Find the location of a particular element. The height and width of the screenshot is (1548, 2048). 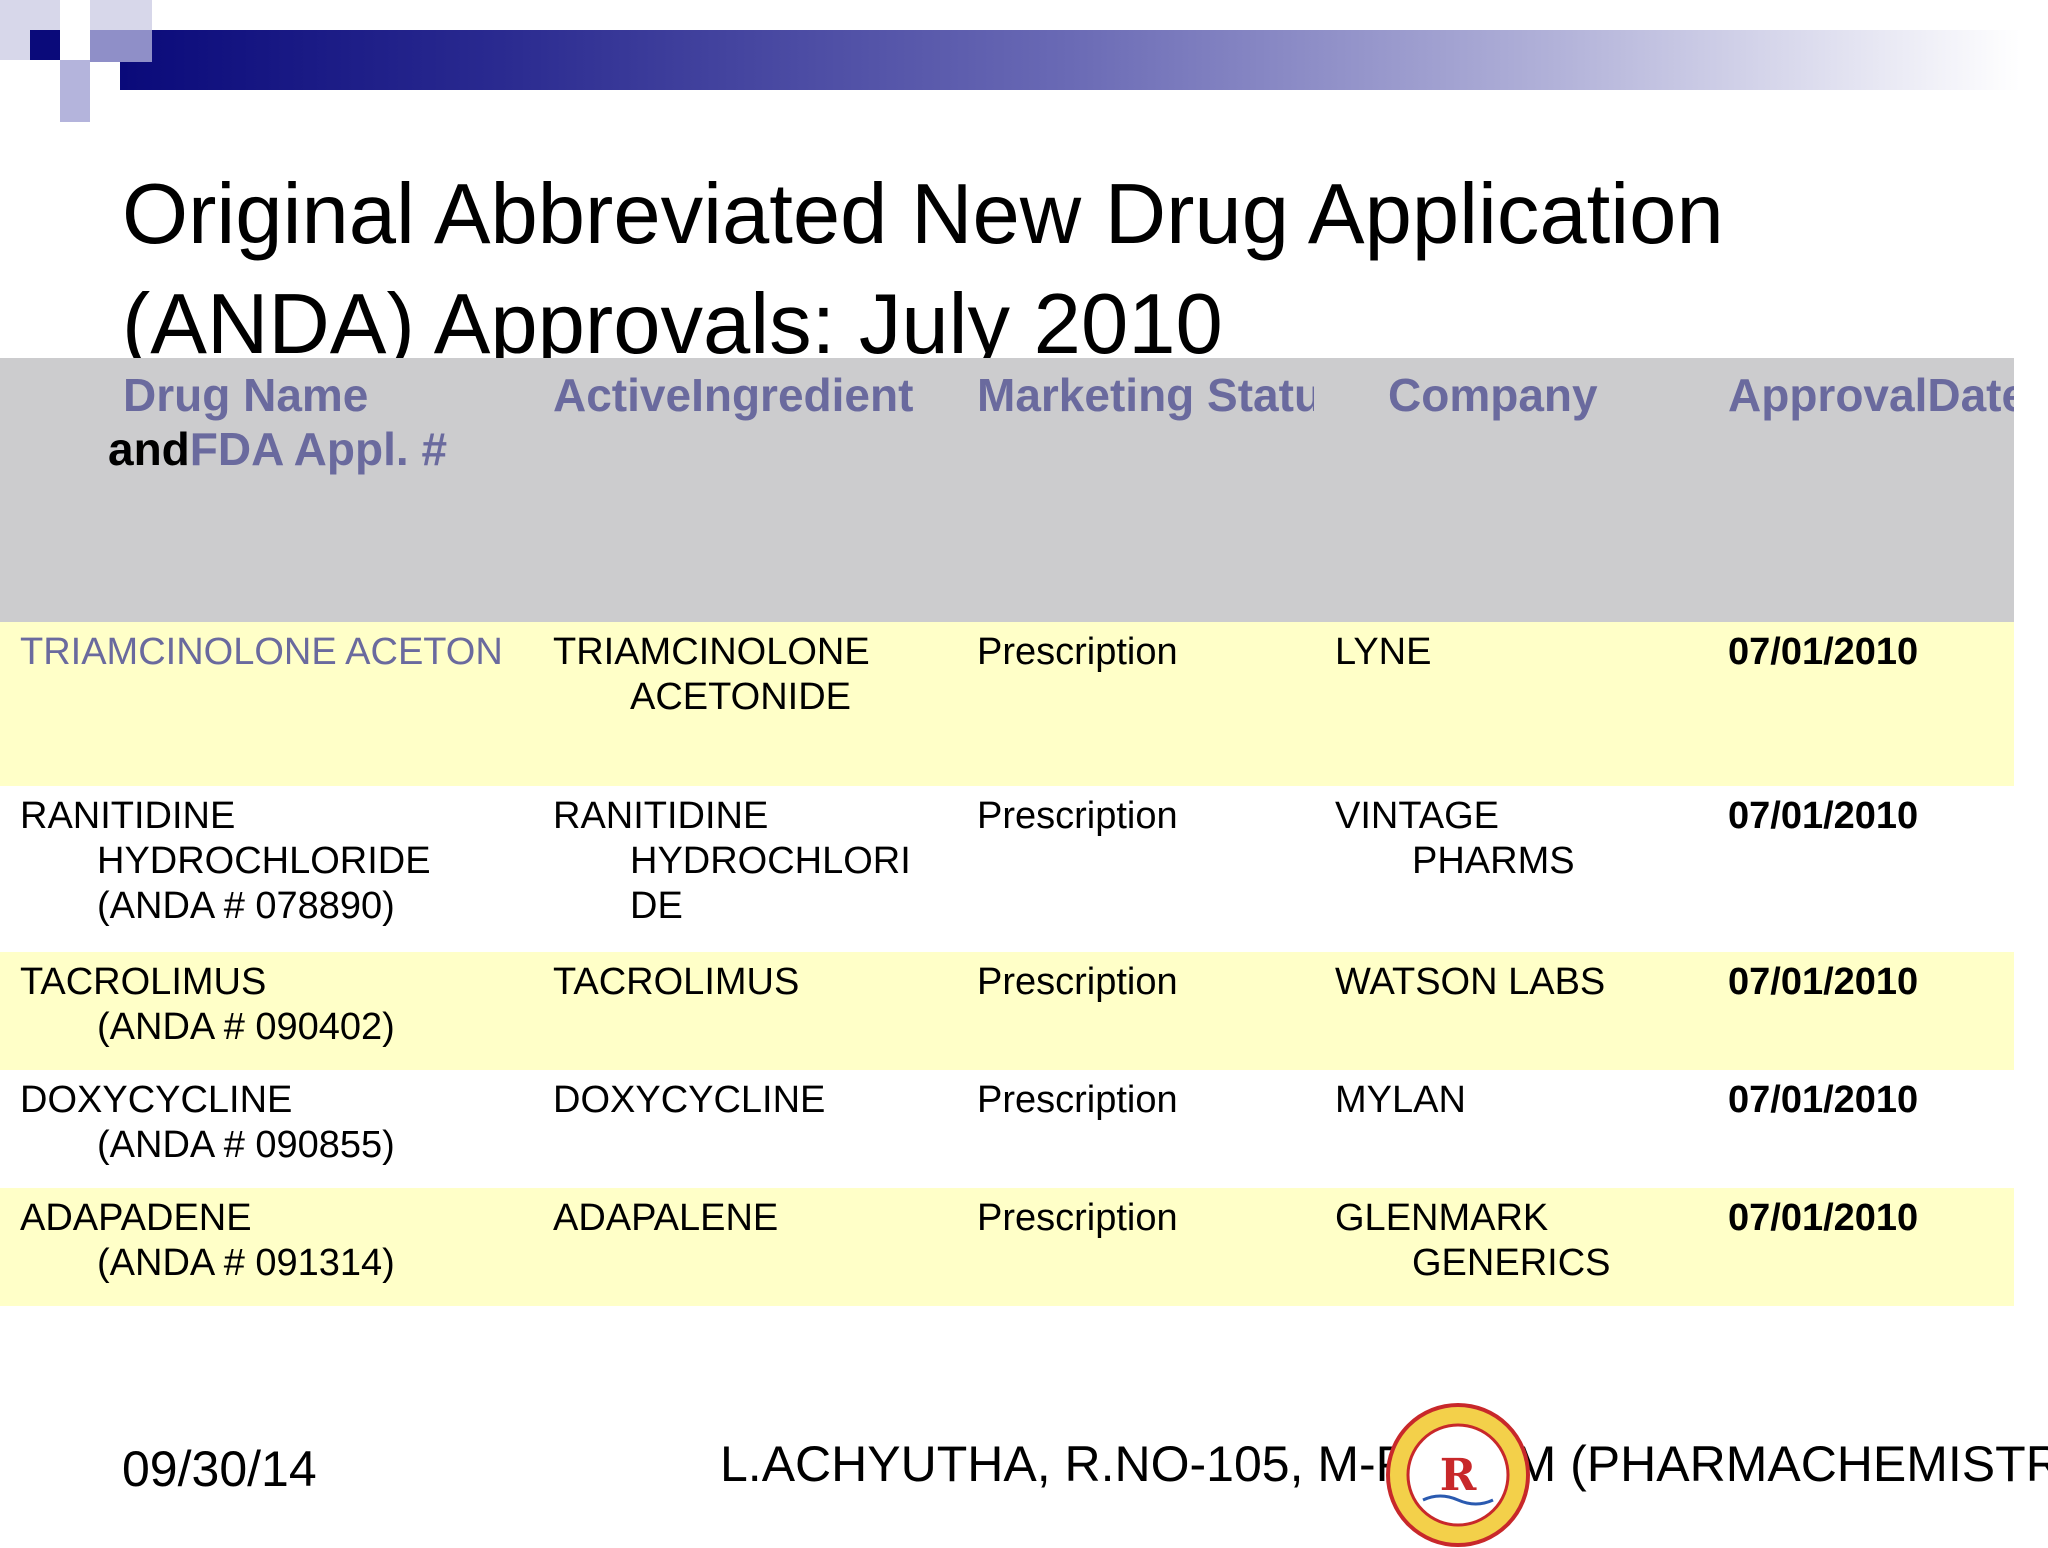

cell-line: WATSON LABS is located at coordinates (1470, 982).